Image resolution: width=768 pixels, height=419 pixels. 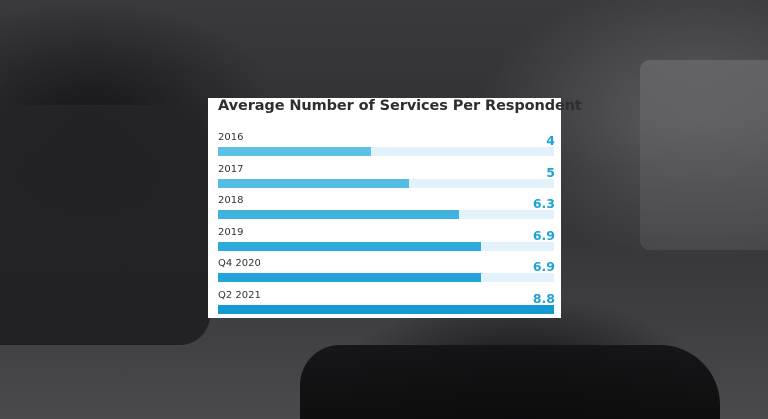 What do you see at coordinates (231, 200) in the screenshot?
I see `category-label: 2018` at bounding box center [231, 200].